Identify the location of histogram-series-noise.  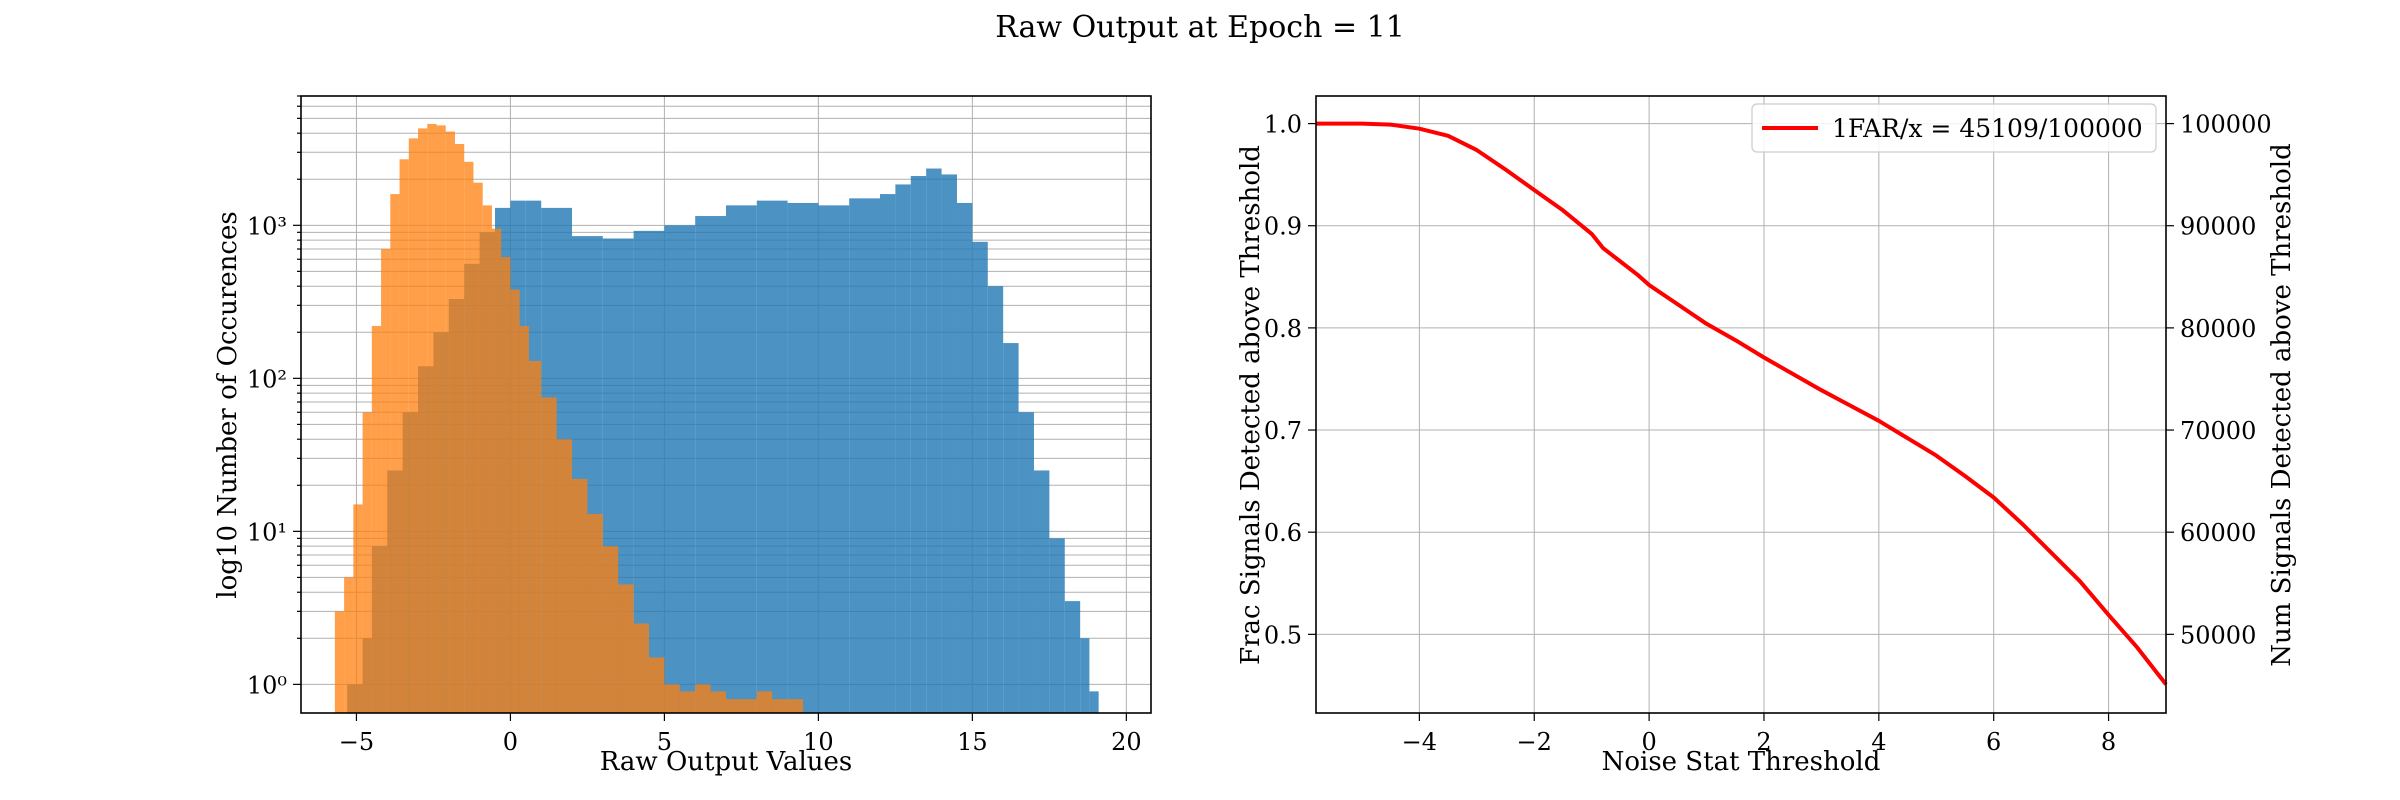
(568, 418).